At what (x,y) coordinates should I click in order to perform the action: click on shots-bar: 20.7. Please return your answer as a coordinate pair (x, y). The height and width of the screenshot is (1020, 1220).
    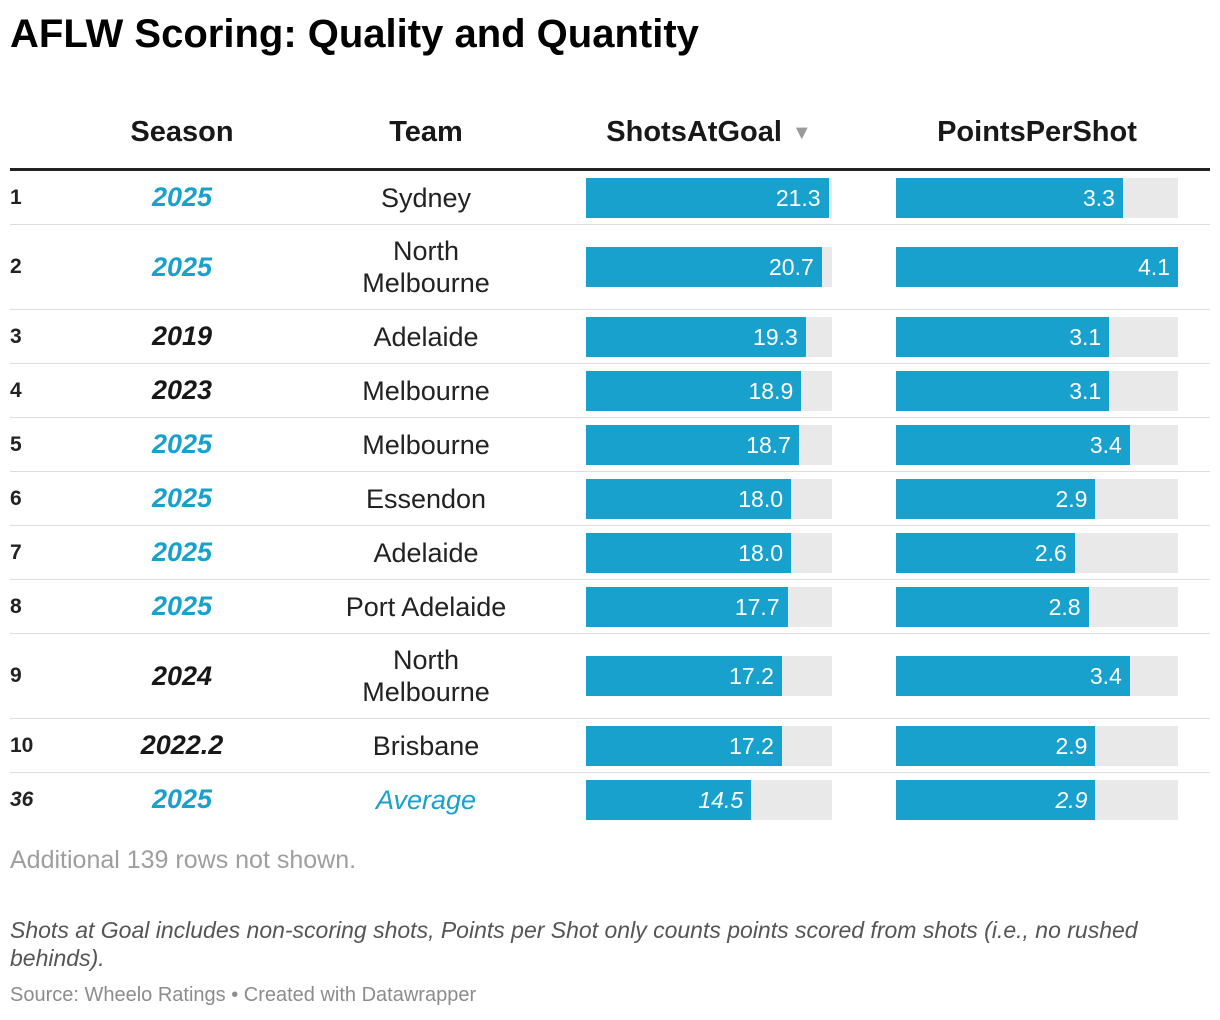
    Looking at the image, I should click on (709, 267).